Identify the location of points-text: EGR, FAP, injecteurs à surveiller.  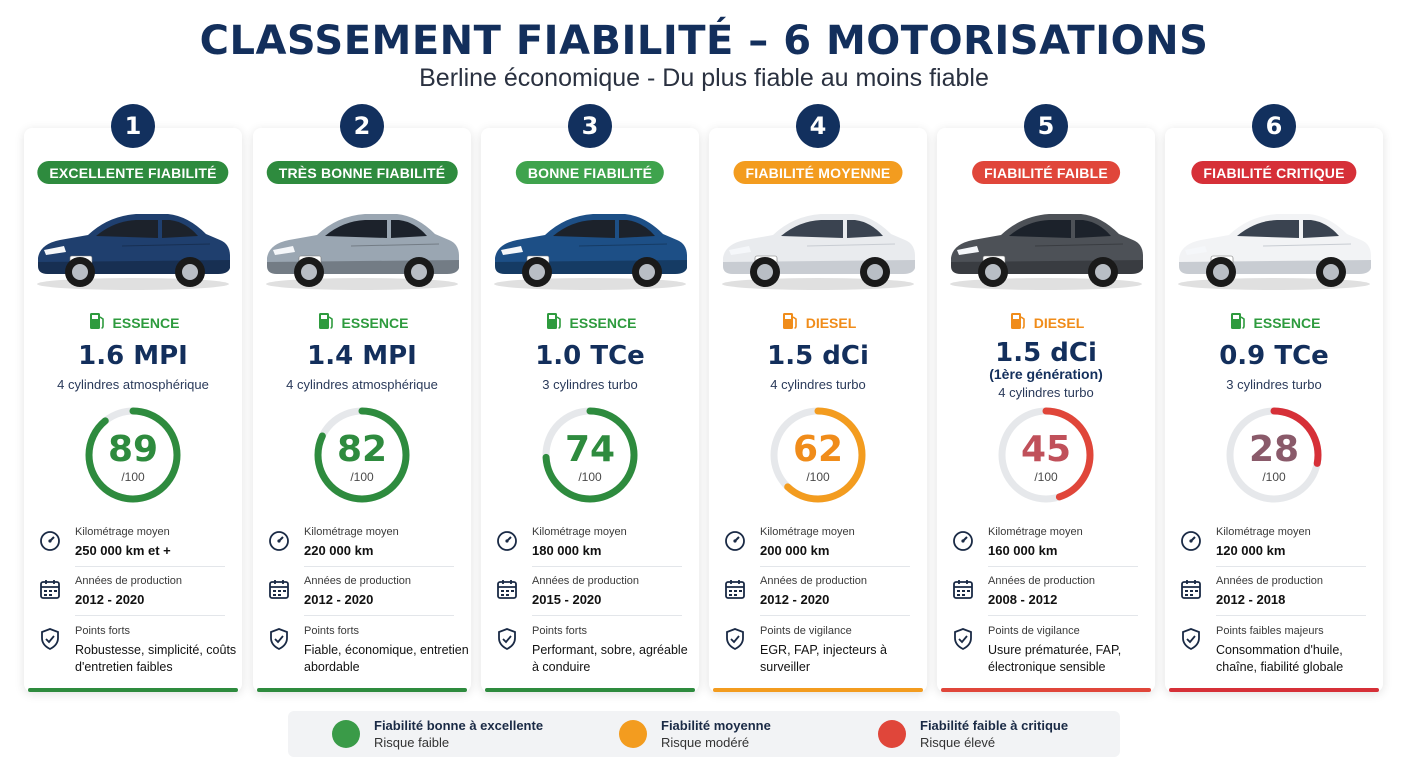
(823, 658).